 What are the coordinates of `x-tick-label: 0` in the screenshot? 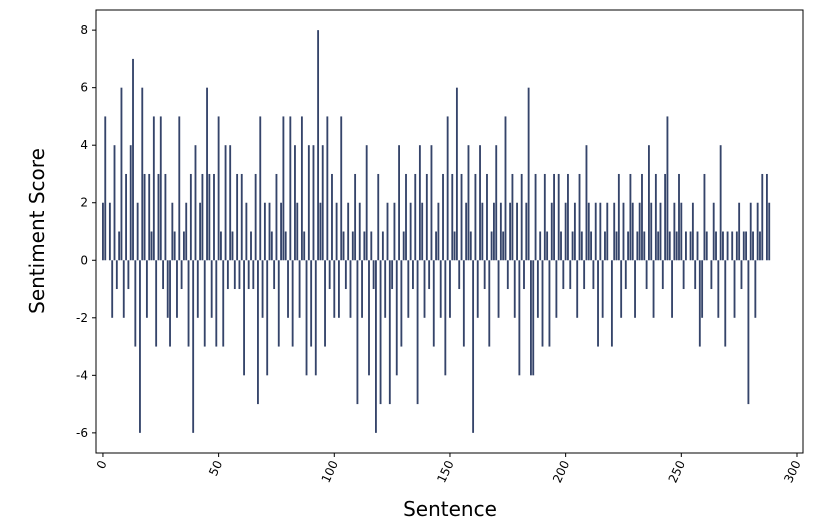 It's located at (102, 464).